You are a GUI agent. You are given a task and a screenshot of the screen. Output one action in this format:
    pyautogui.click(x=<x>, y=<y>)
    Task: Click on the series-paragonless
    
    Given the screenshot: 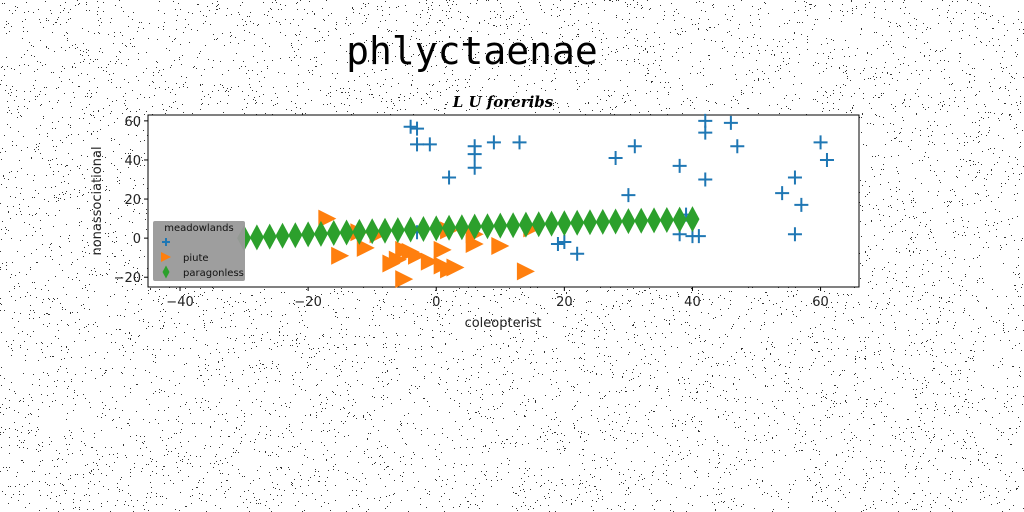 What is the action you would take?
    pyautogui.click(x=468, y=229)
    